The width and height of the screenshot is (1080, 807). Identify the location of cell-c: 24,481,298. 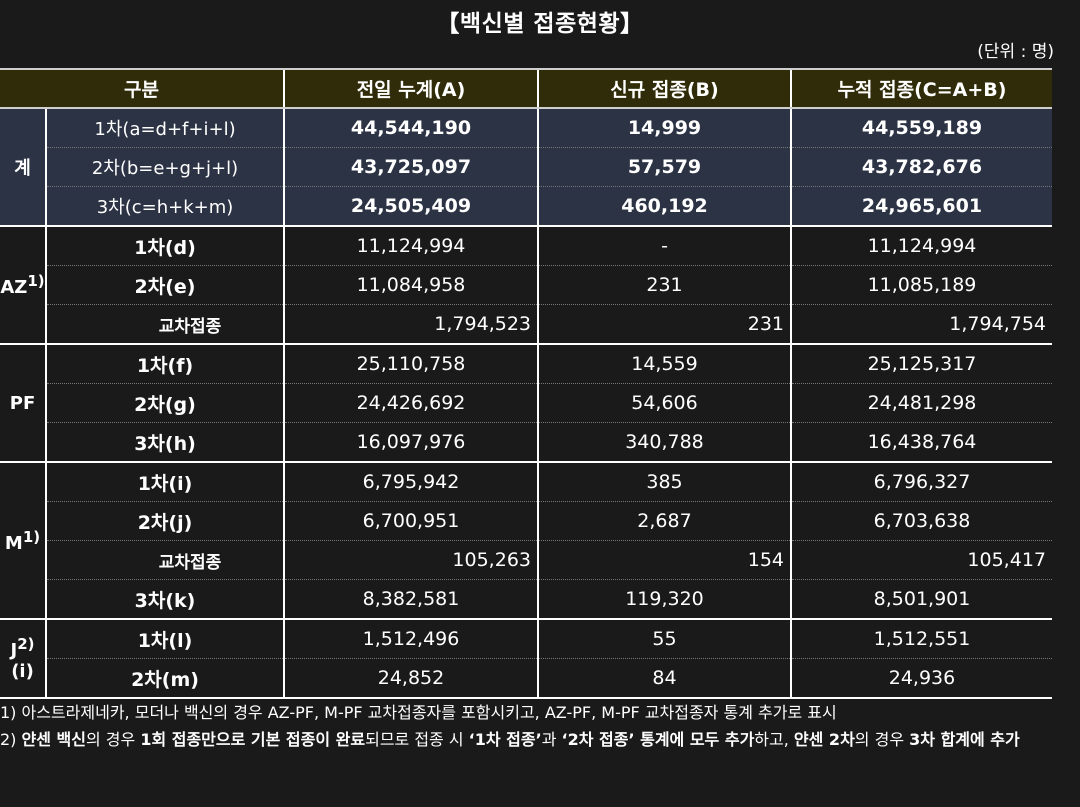
(921, 403).